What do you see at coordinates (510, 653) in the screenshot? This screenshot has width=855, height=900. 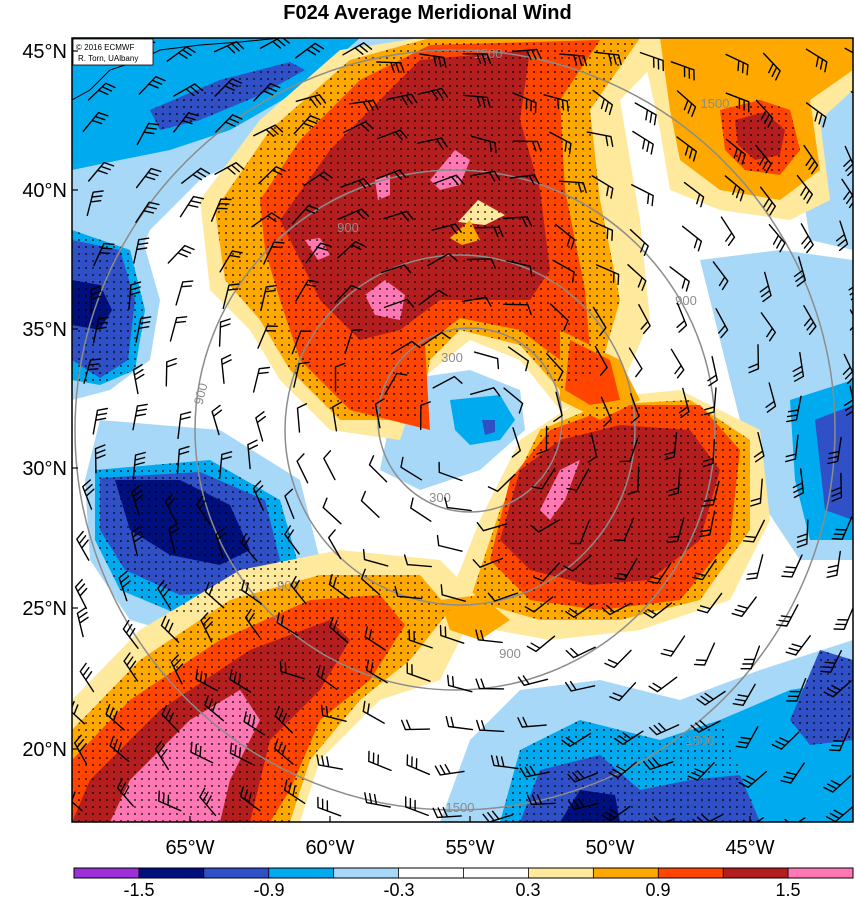 I see `ring-label: 900` at bounding box center [510, 653].